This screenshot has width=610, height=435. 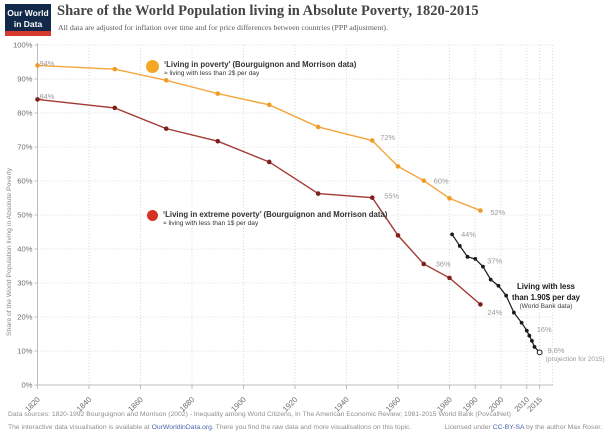 I want to click on y-tick-label: 40%, so click(x=24, y=249).